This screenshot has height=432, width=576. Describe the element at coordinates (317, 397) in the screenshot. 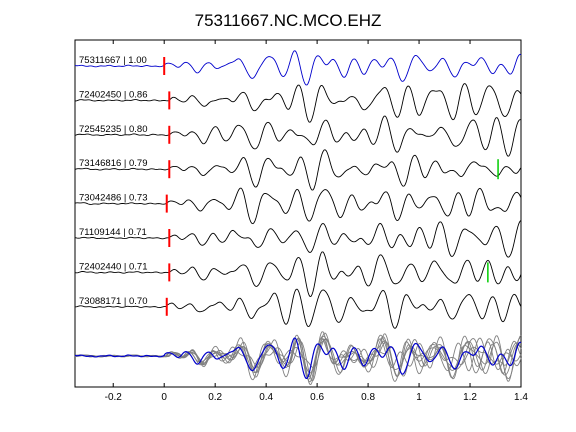

I see `x-tick-label: 0.6` at that location.